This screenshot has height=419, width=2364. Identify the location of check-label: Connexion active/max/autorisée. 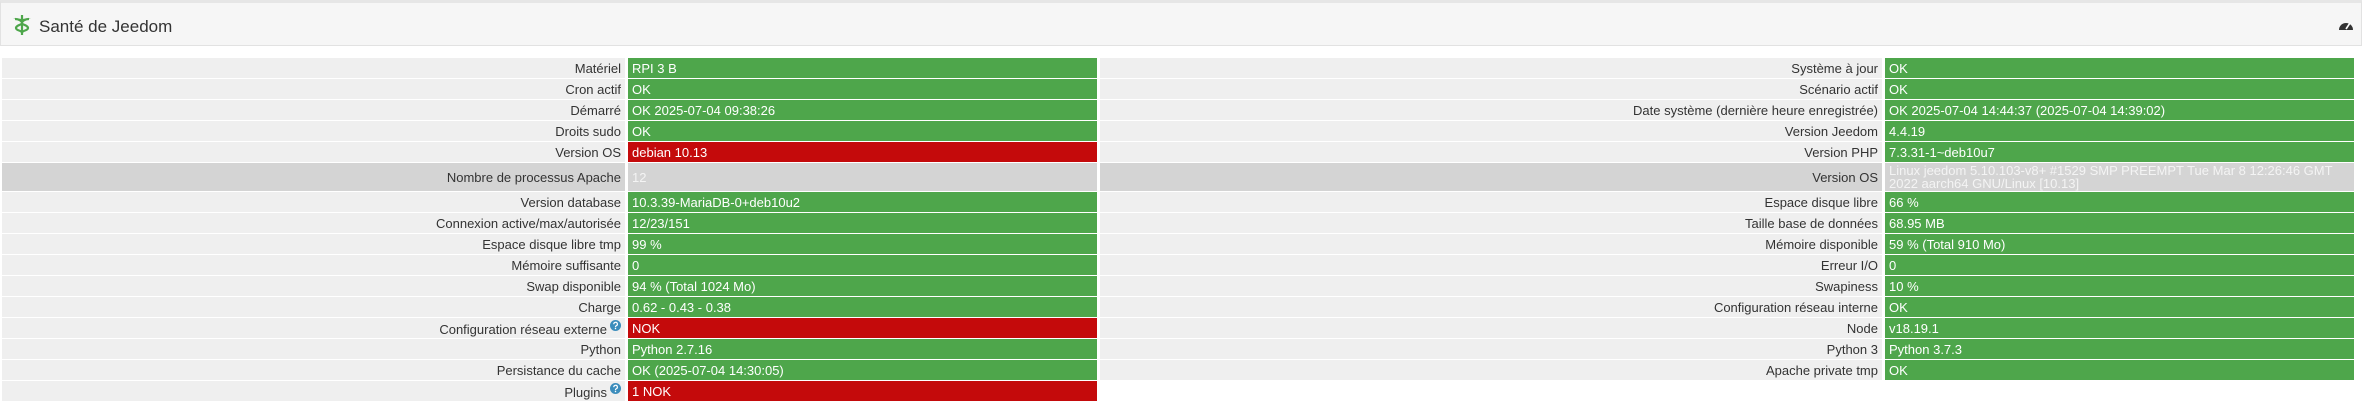
(313, 223).